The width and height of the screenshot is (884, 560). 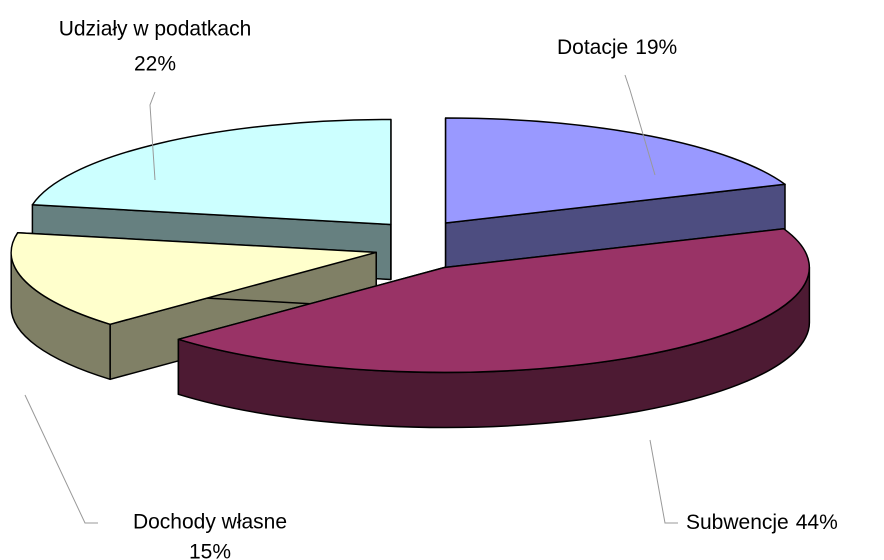 What do you see at coordinates (656, 47) in the screenshot?
I see `label-value: 19%` at bounding box center [656, 47].